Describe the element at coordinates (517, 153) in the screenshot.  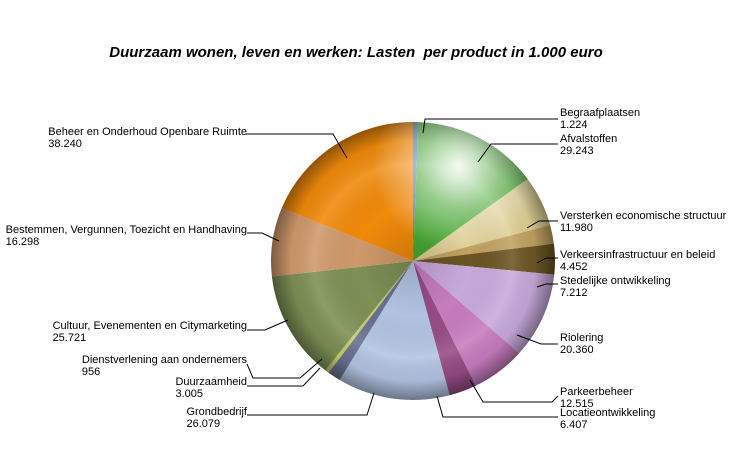
I see `leader-line-afvalstoffen` at that location.